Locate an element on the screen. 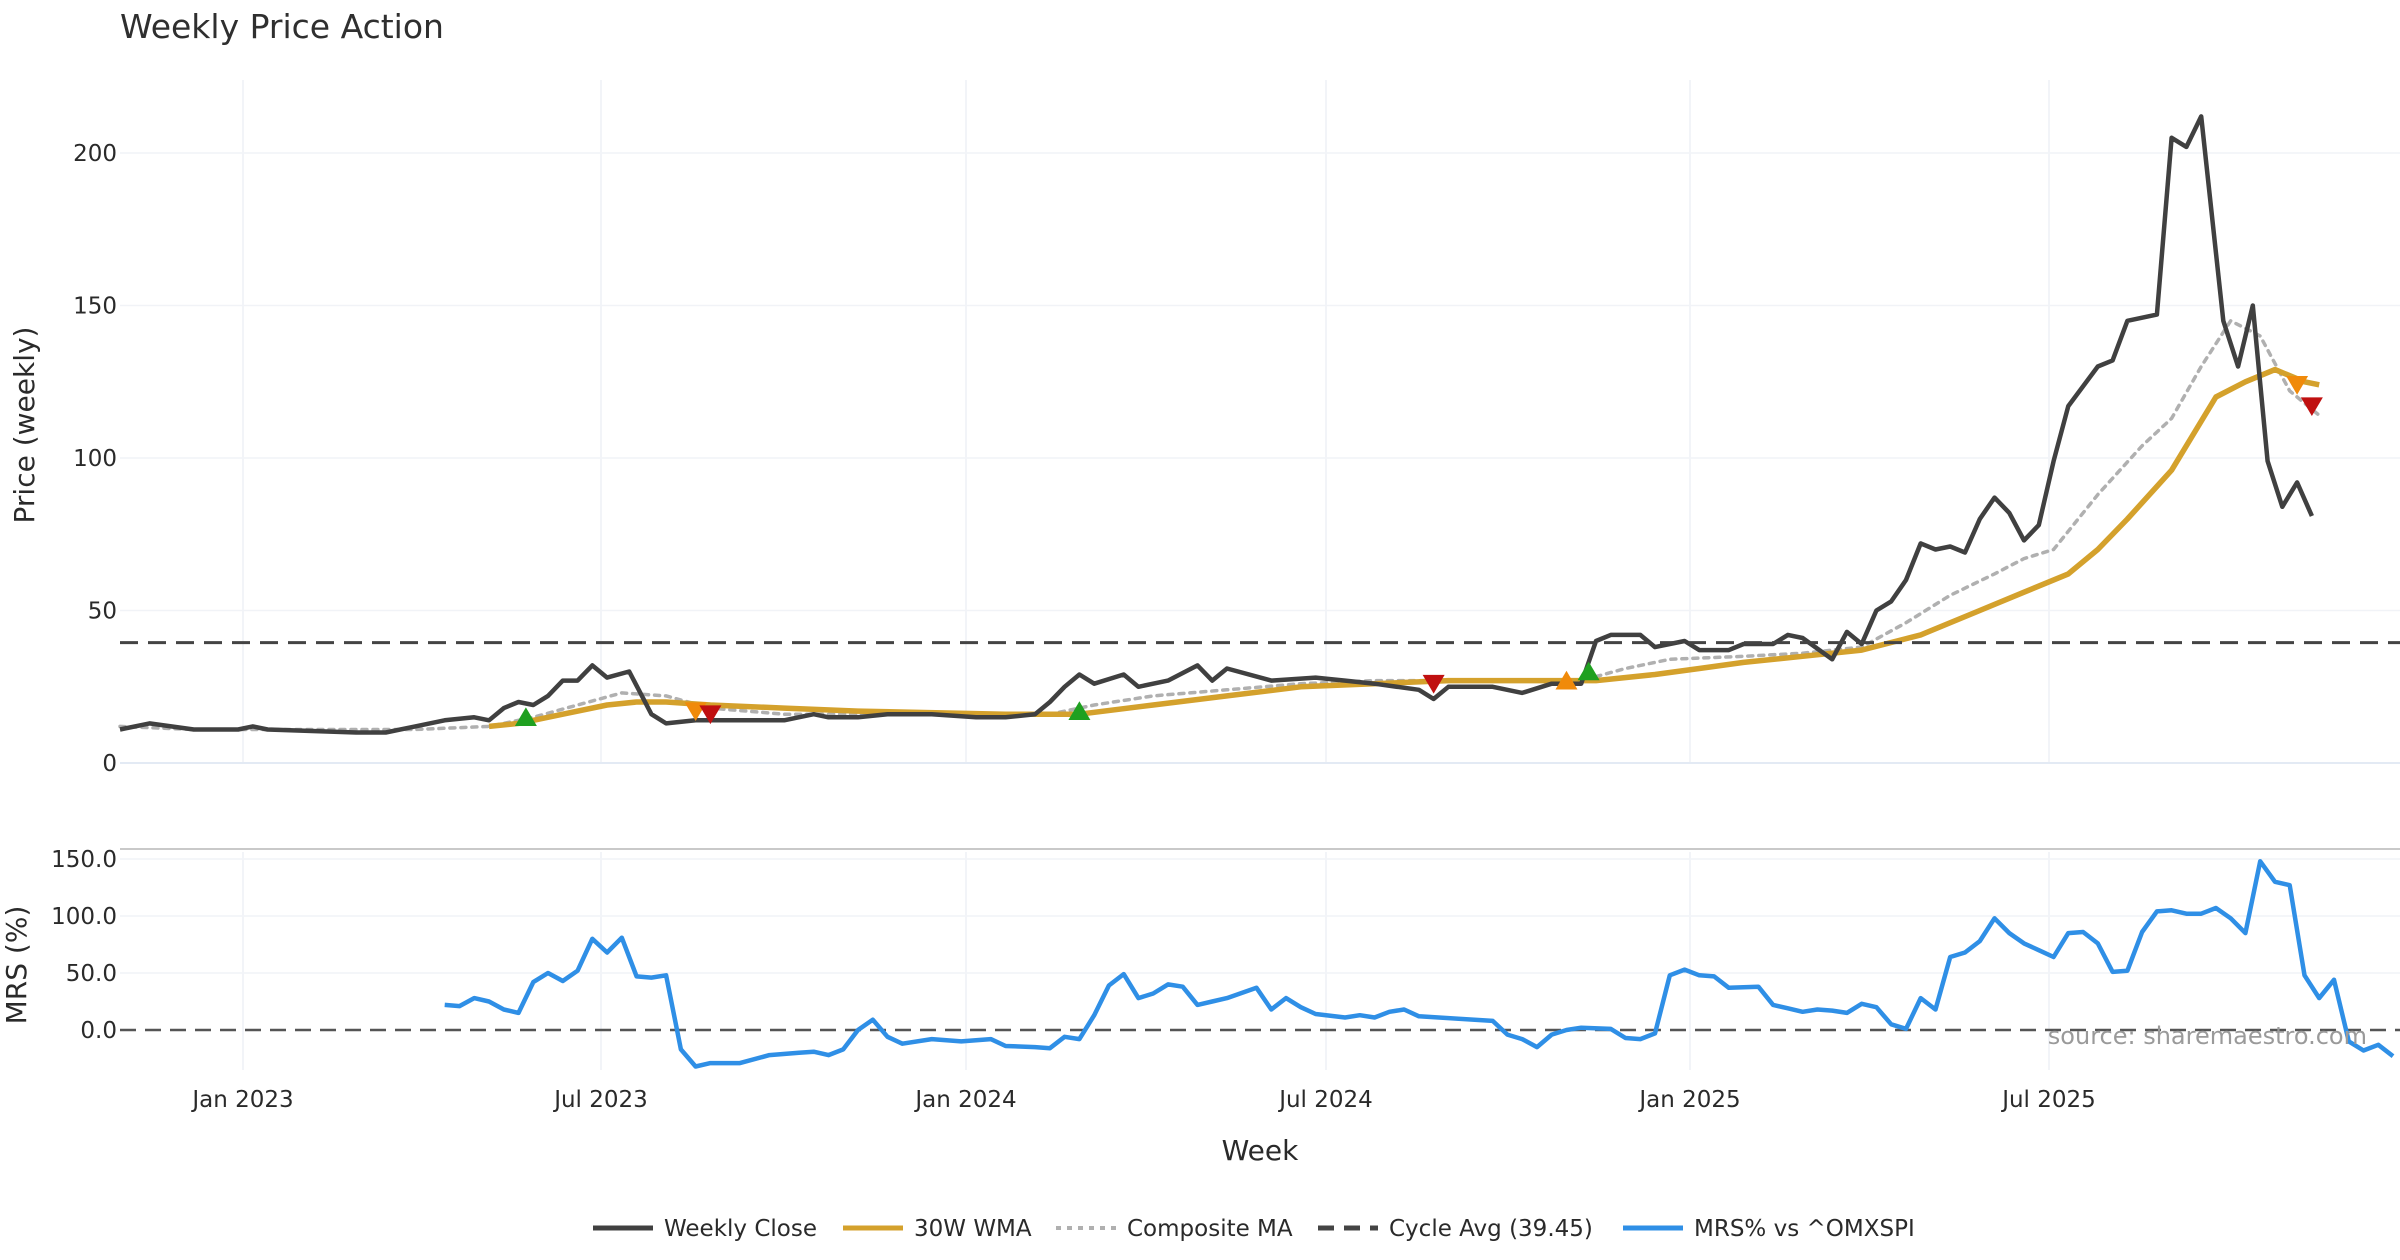 This screenshot has width=2400, height=1260. legend-label: Weekly Close is located at coordinates (740, 1229).